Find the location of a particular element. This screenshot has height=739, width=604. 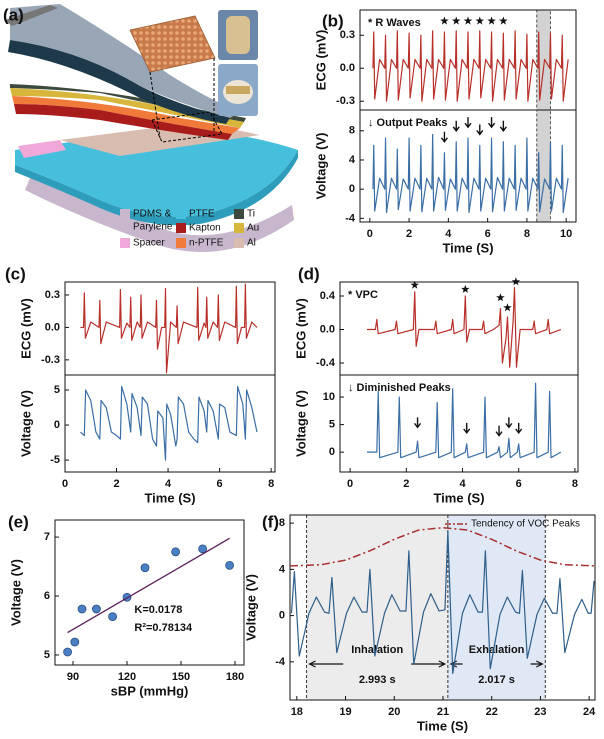

x-tick-label: 10 is located at coordinates (566, 234).